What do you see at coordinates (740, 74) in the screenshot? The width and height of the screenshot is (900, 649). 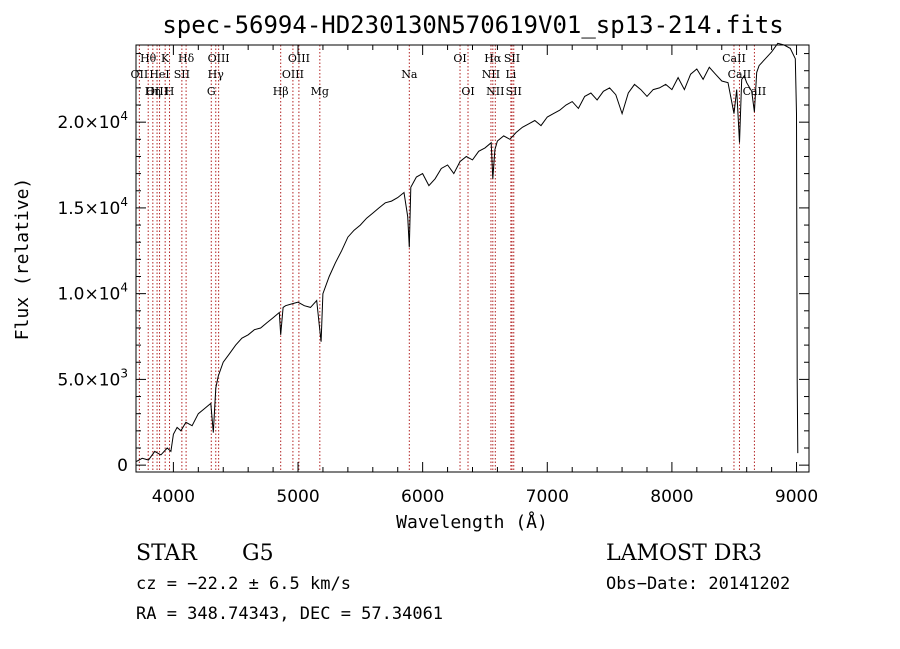 I see `marker-label-26: CaII` at bounding box center [740, 74].